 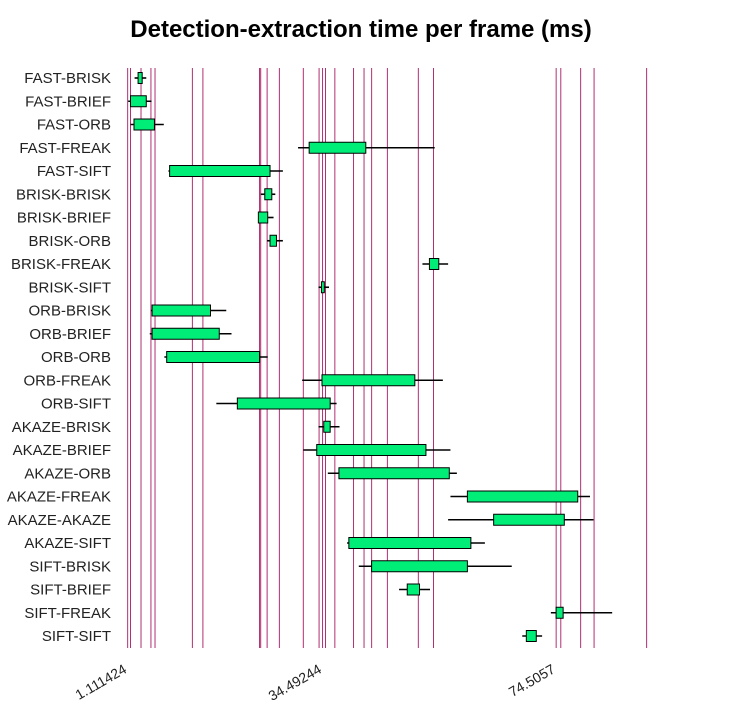 I want to click on x-tick-label-2: 74.5057, so click(x=532, y=680).